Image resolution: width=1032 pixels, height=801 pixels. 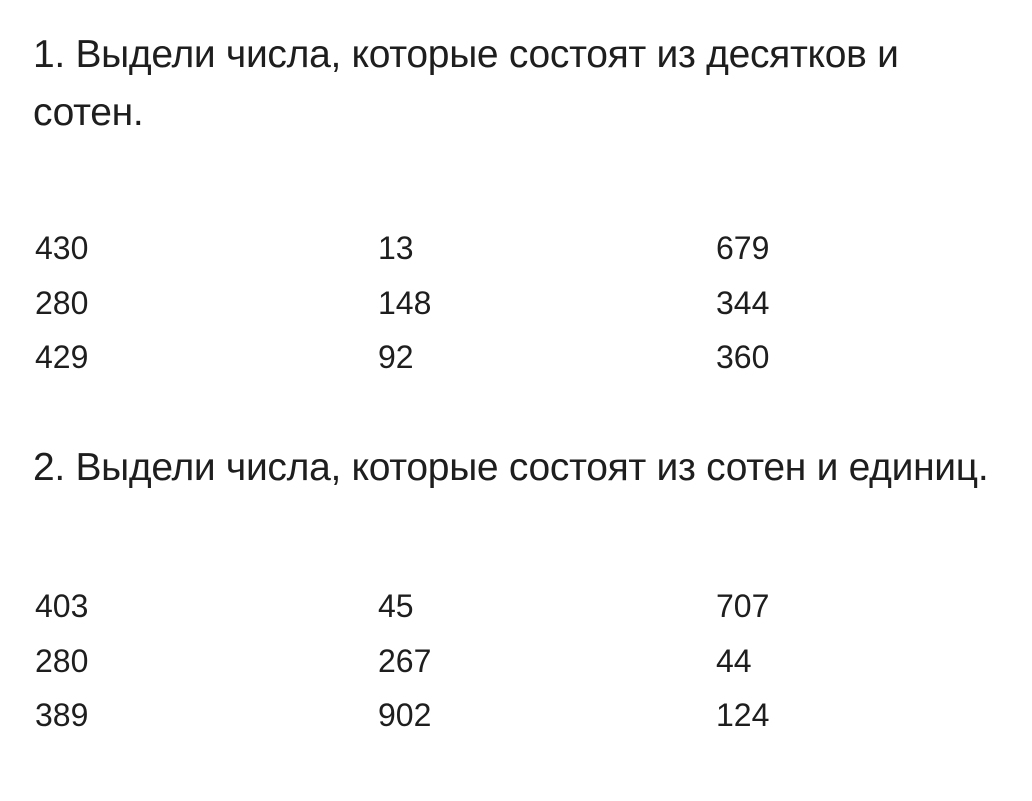 What do you see at coordinates (734, 660) in the screenshot?
I see `number: 44` at bounding box center [734, 660].